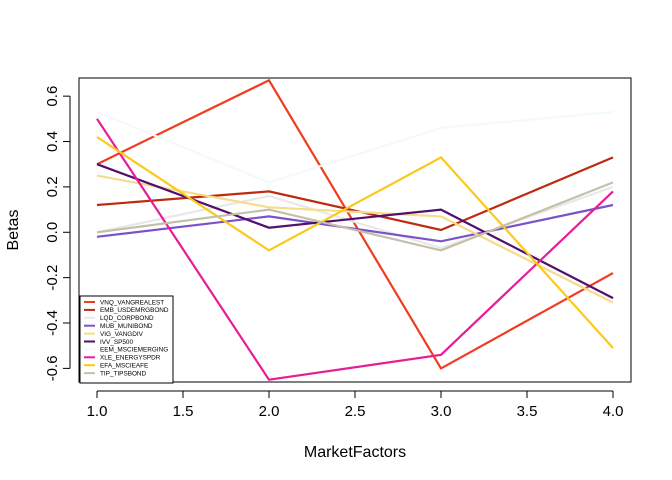  I want to click on y-axis: -0.6 -0.4 -0.2 0.0 0.2 0.4 0.6, so click(57, 233).